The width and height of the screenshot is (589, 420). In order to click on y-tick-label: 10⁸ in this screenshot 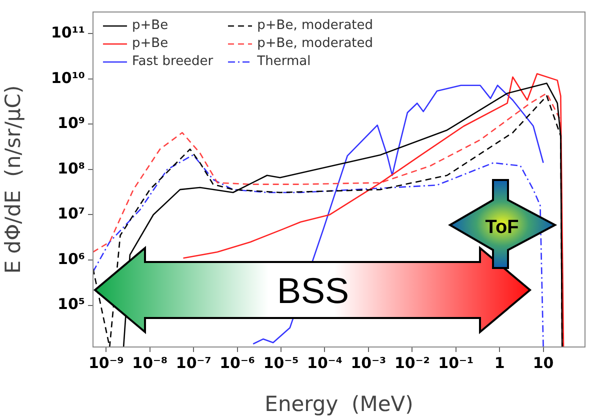, I will do `click(71, 168)`.